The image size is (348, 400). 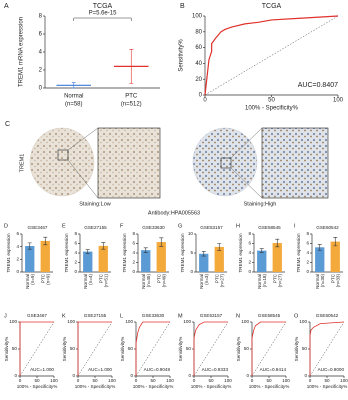 I want to click on panel-title: GSE58545, so click(x=269, y=227).